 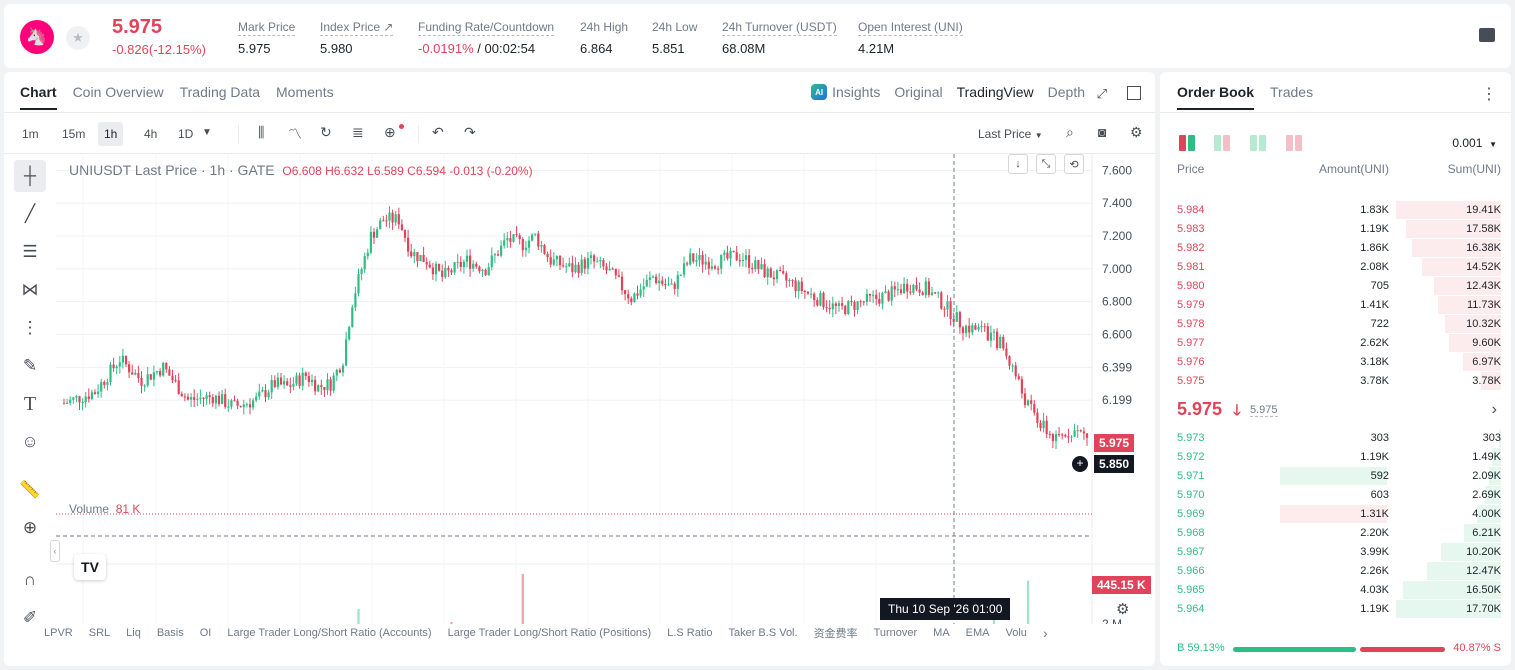 I want to click on stat-index-price: Index Price ↗ 5.980, so click(x=357, y=38).